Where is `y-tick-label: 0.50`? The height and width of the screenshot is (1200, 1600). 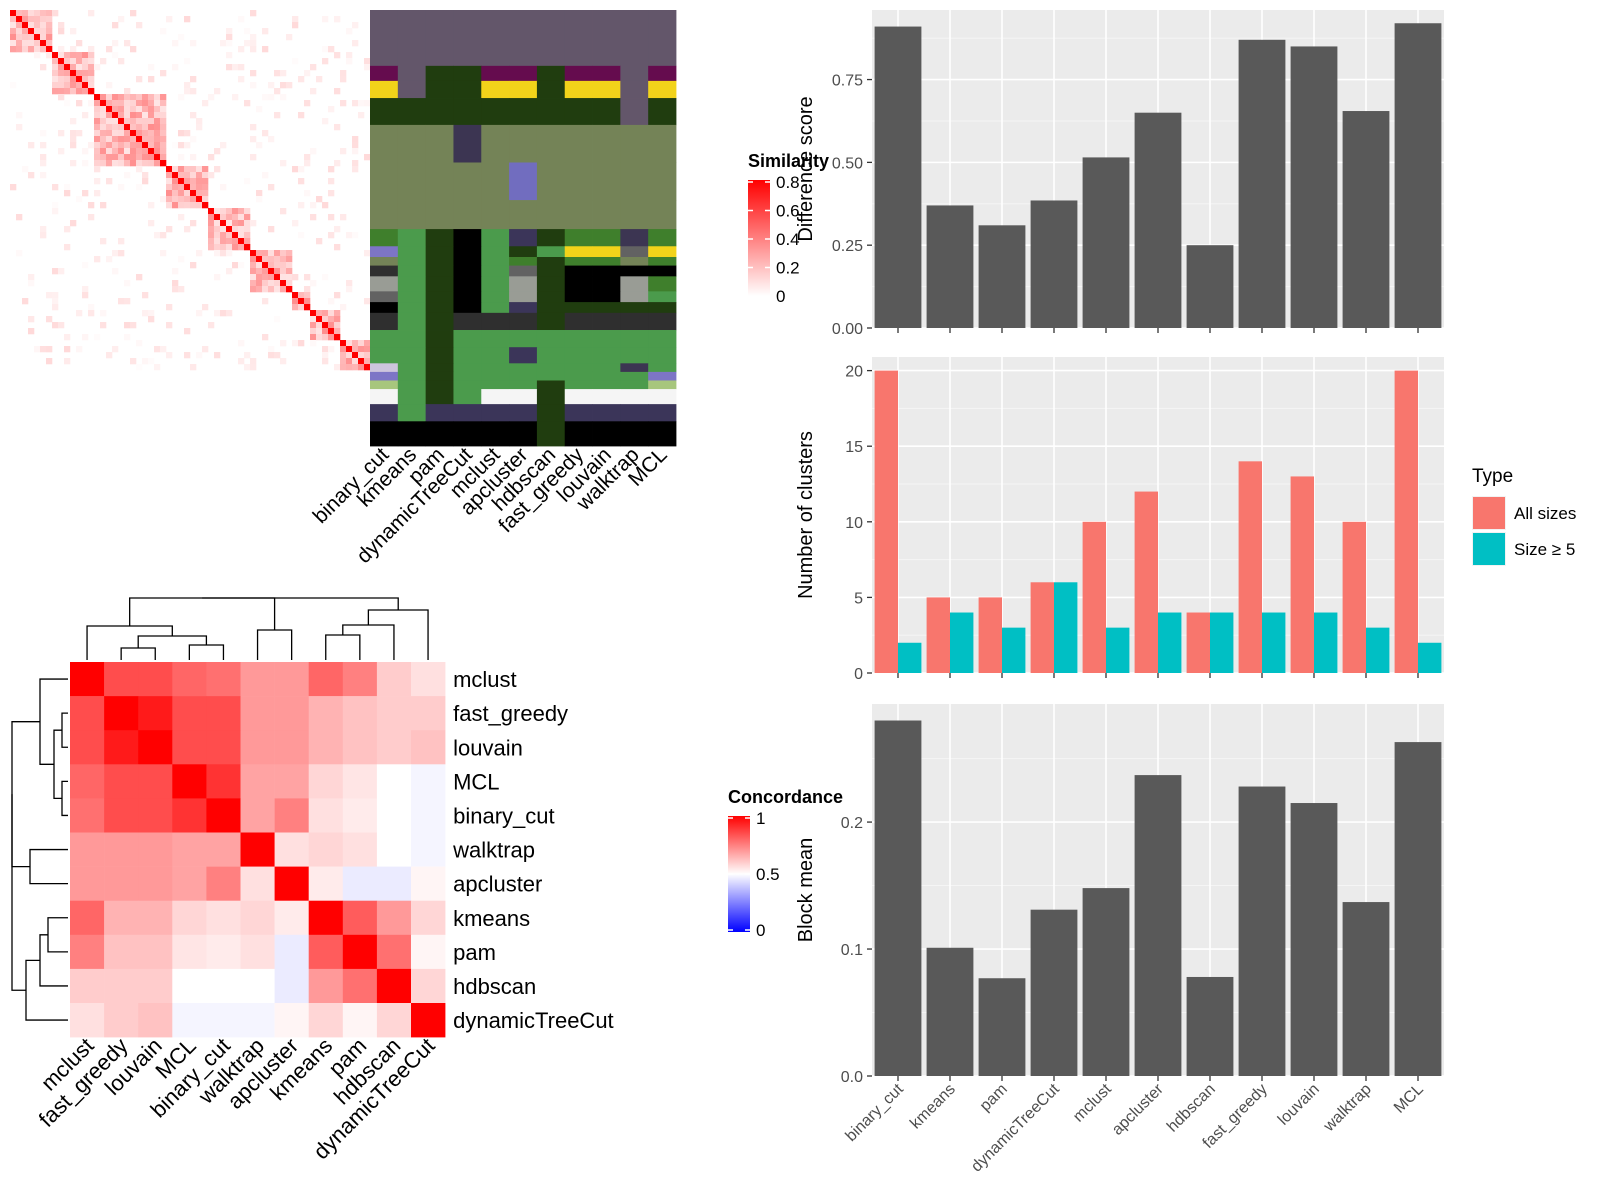 y-tick-label: 0.50 is located at coordinates (847, 163).